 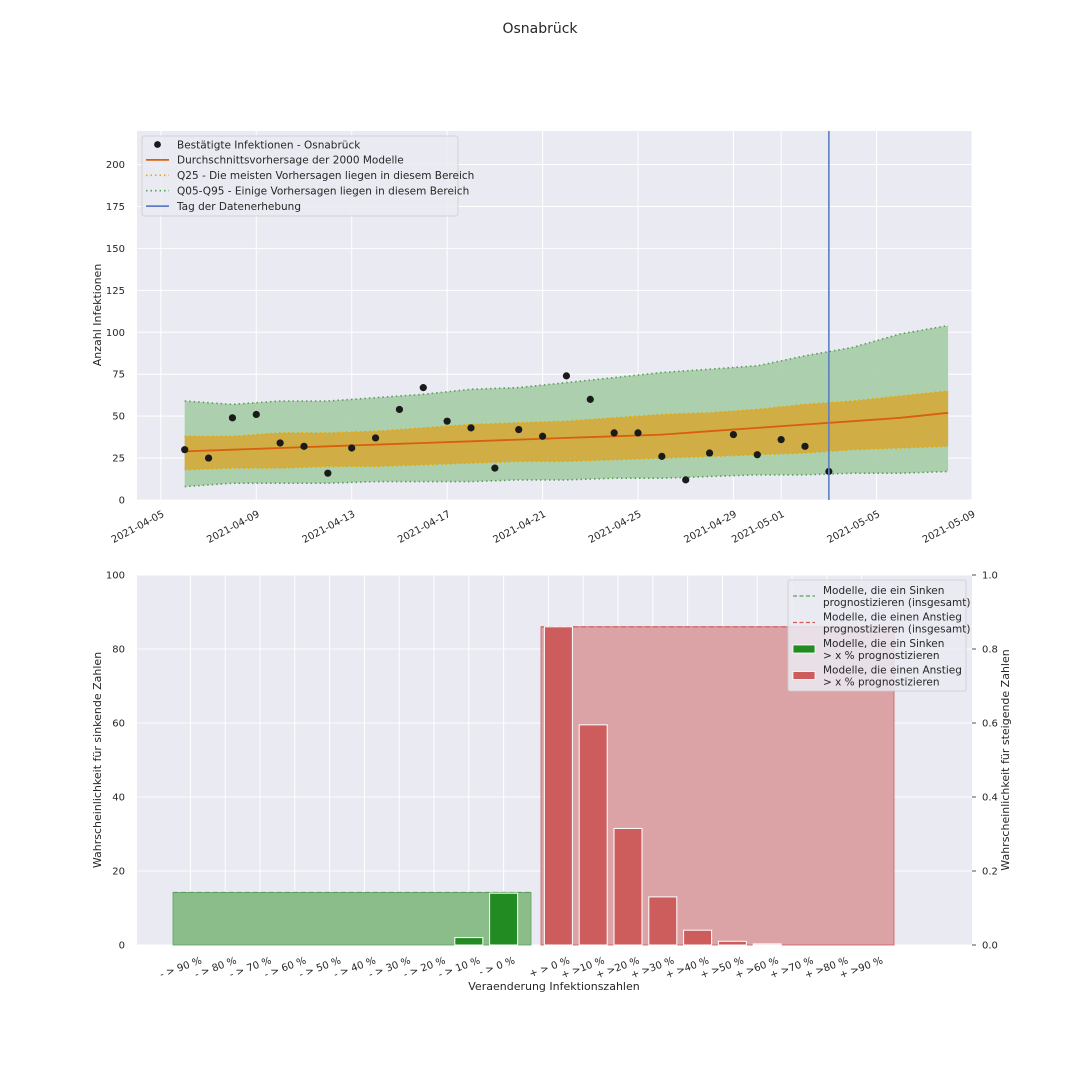 I want to click on legend-label: Bestätigte Infektionen - Osnabrück, so click(x=269, y=145).